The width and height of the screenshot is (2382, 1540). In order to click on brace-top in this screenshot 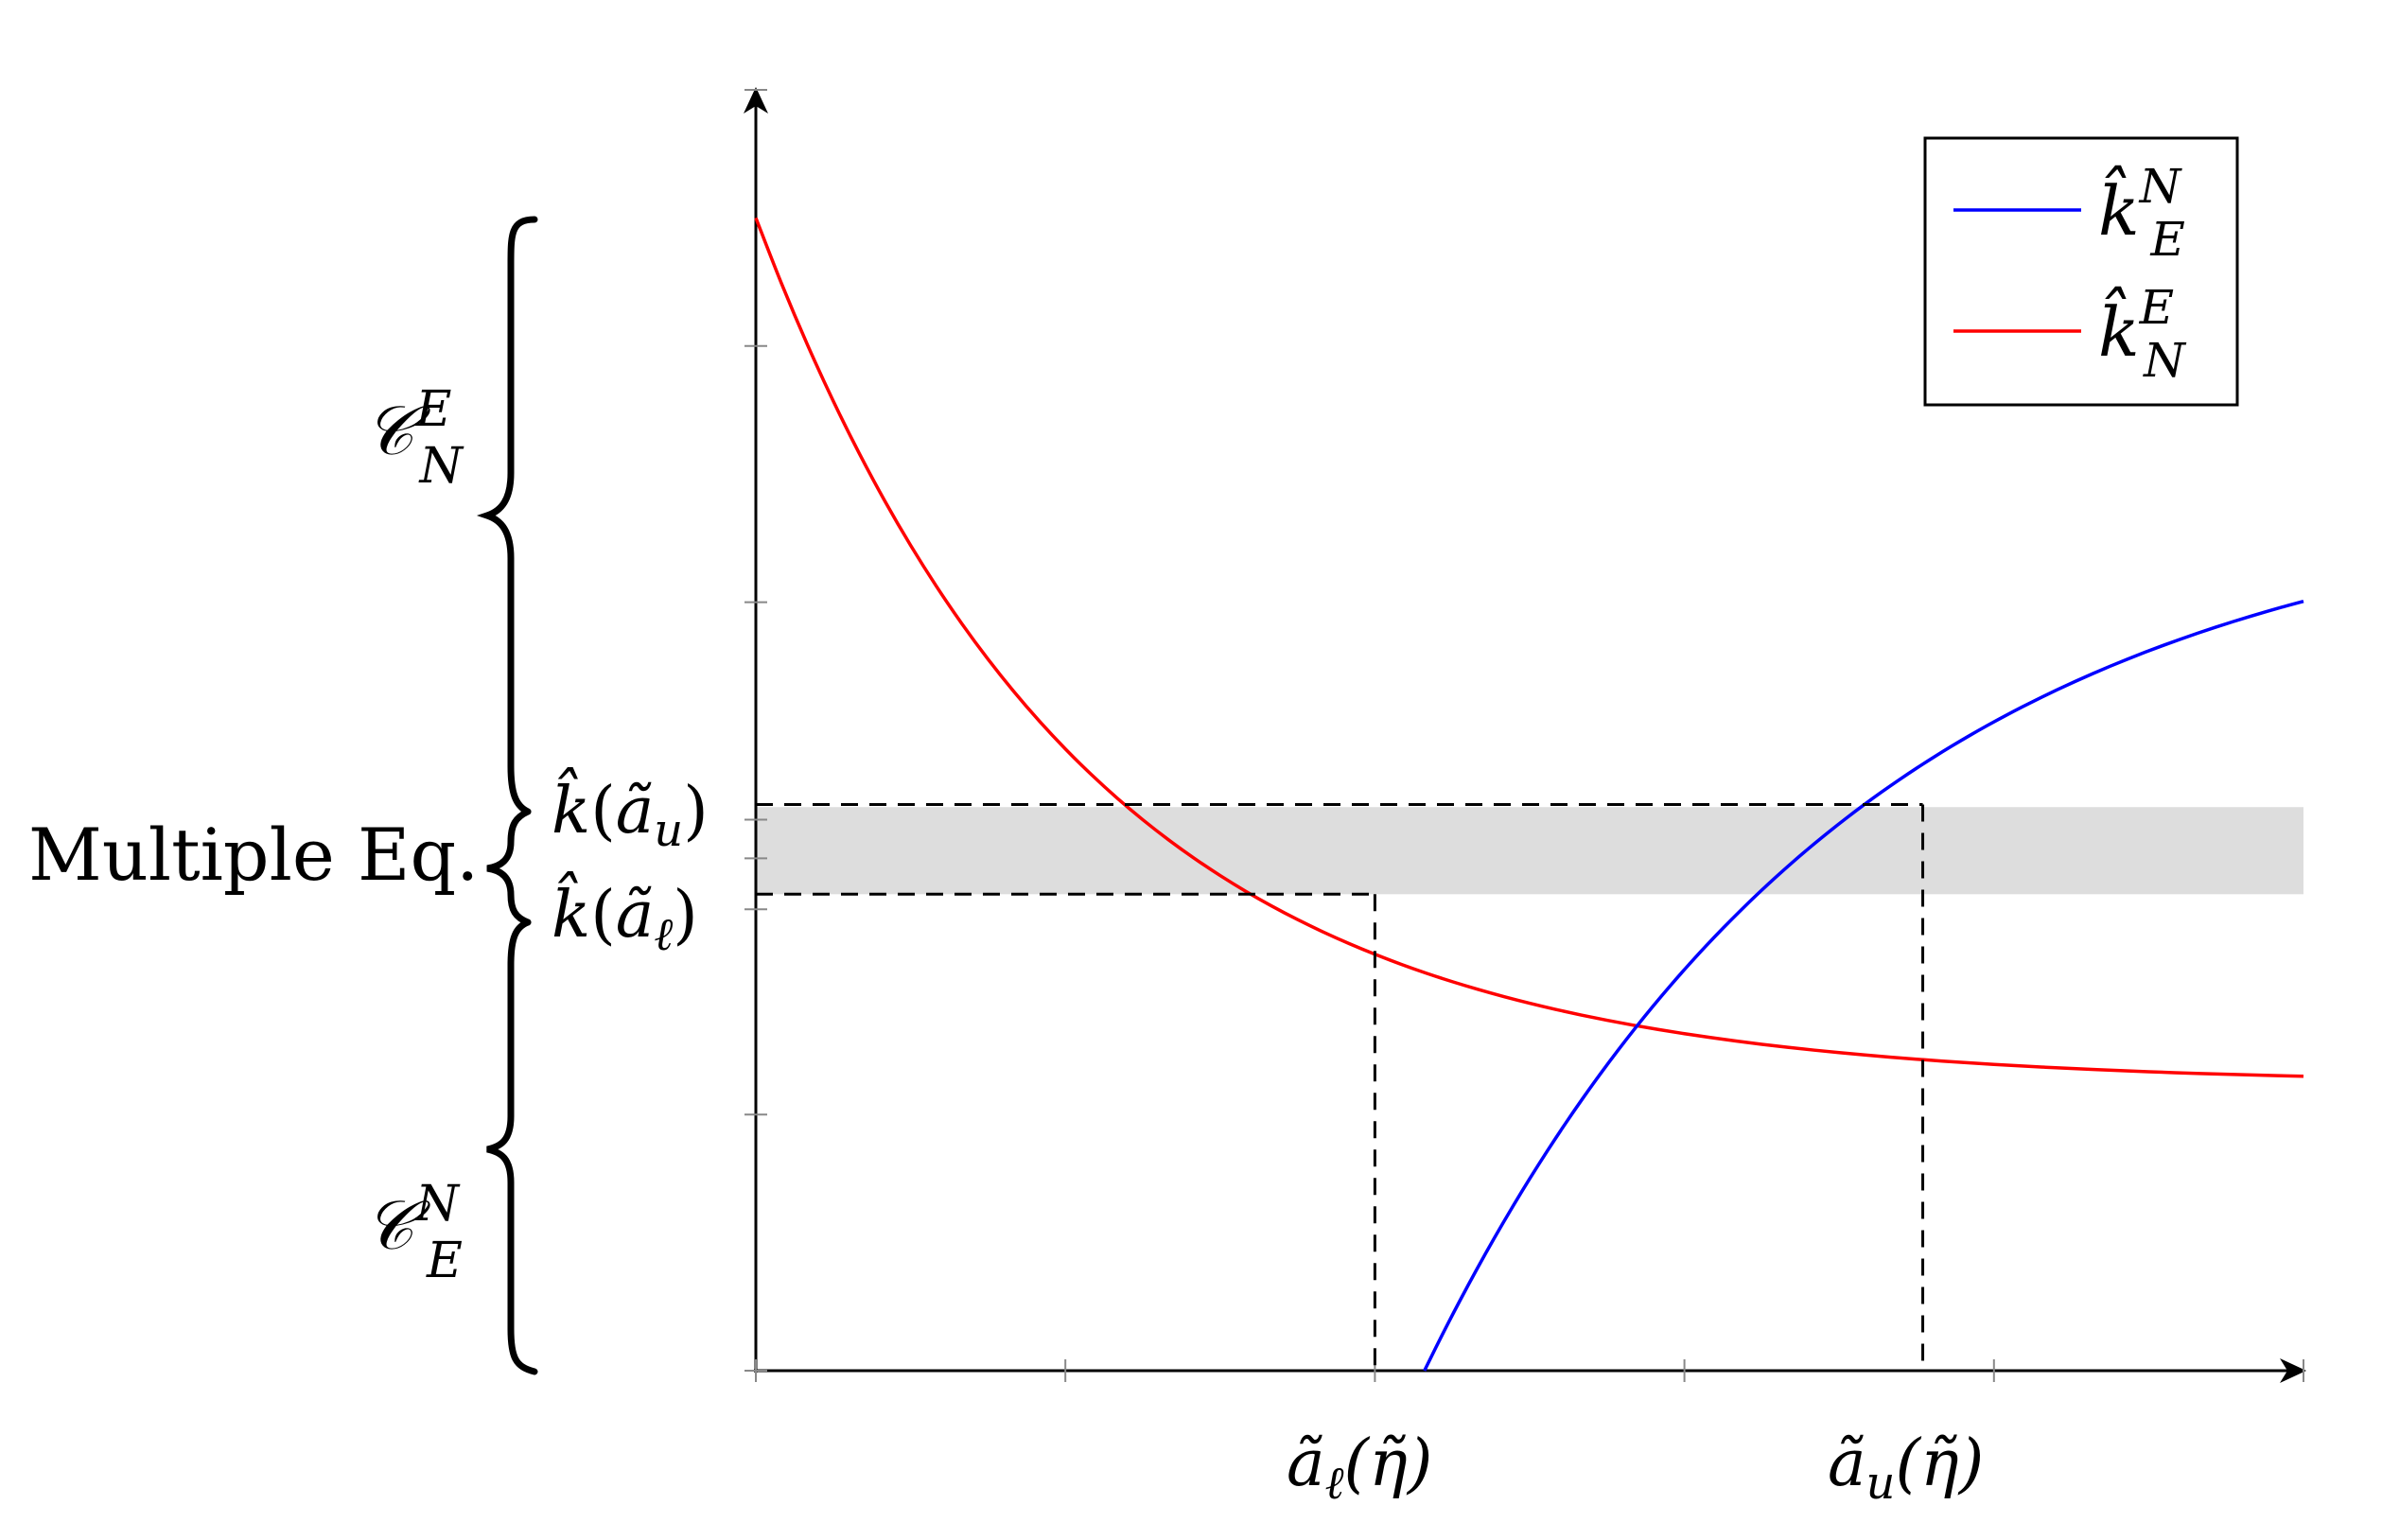, I will do `click(507, 515)`.